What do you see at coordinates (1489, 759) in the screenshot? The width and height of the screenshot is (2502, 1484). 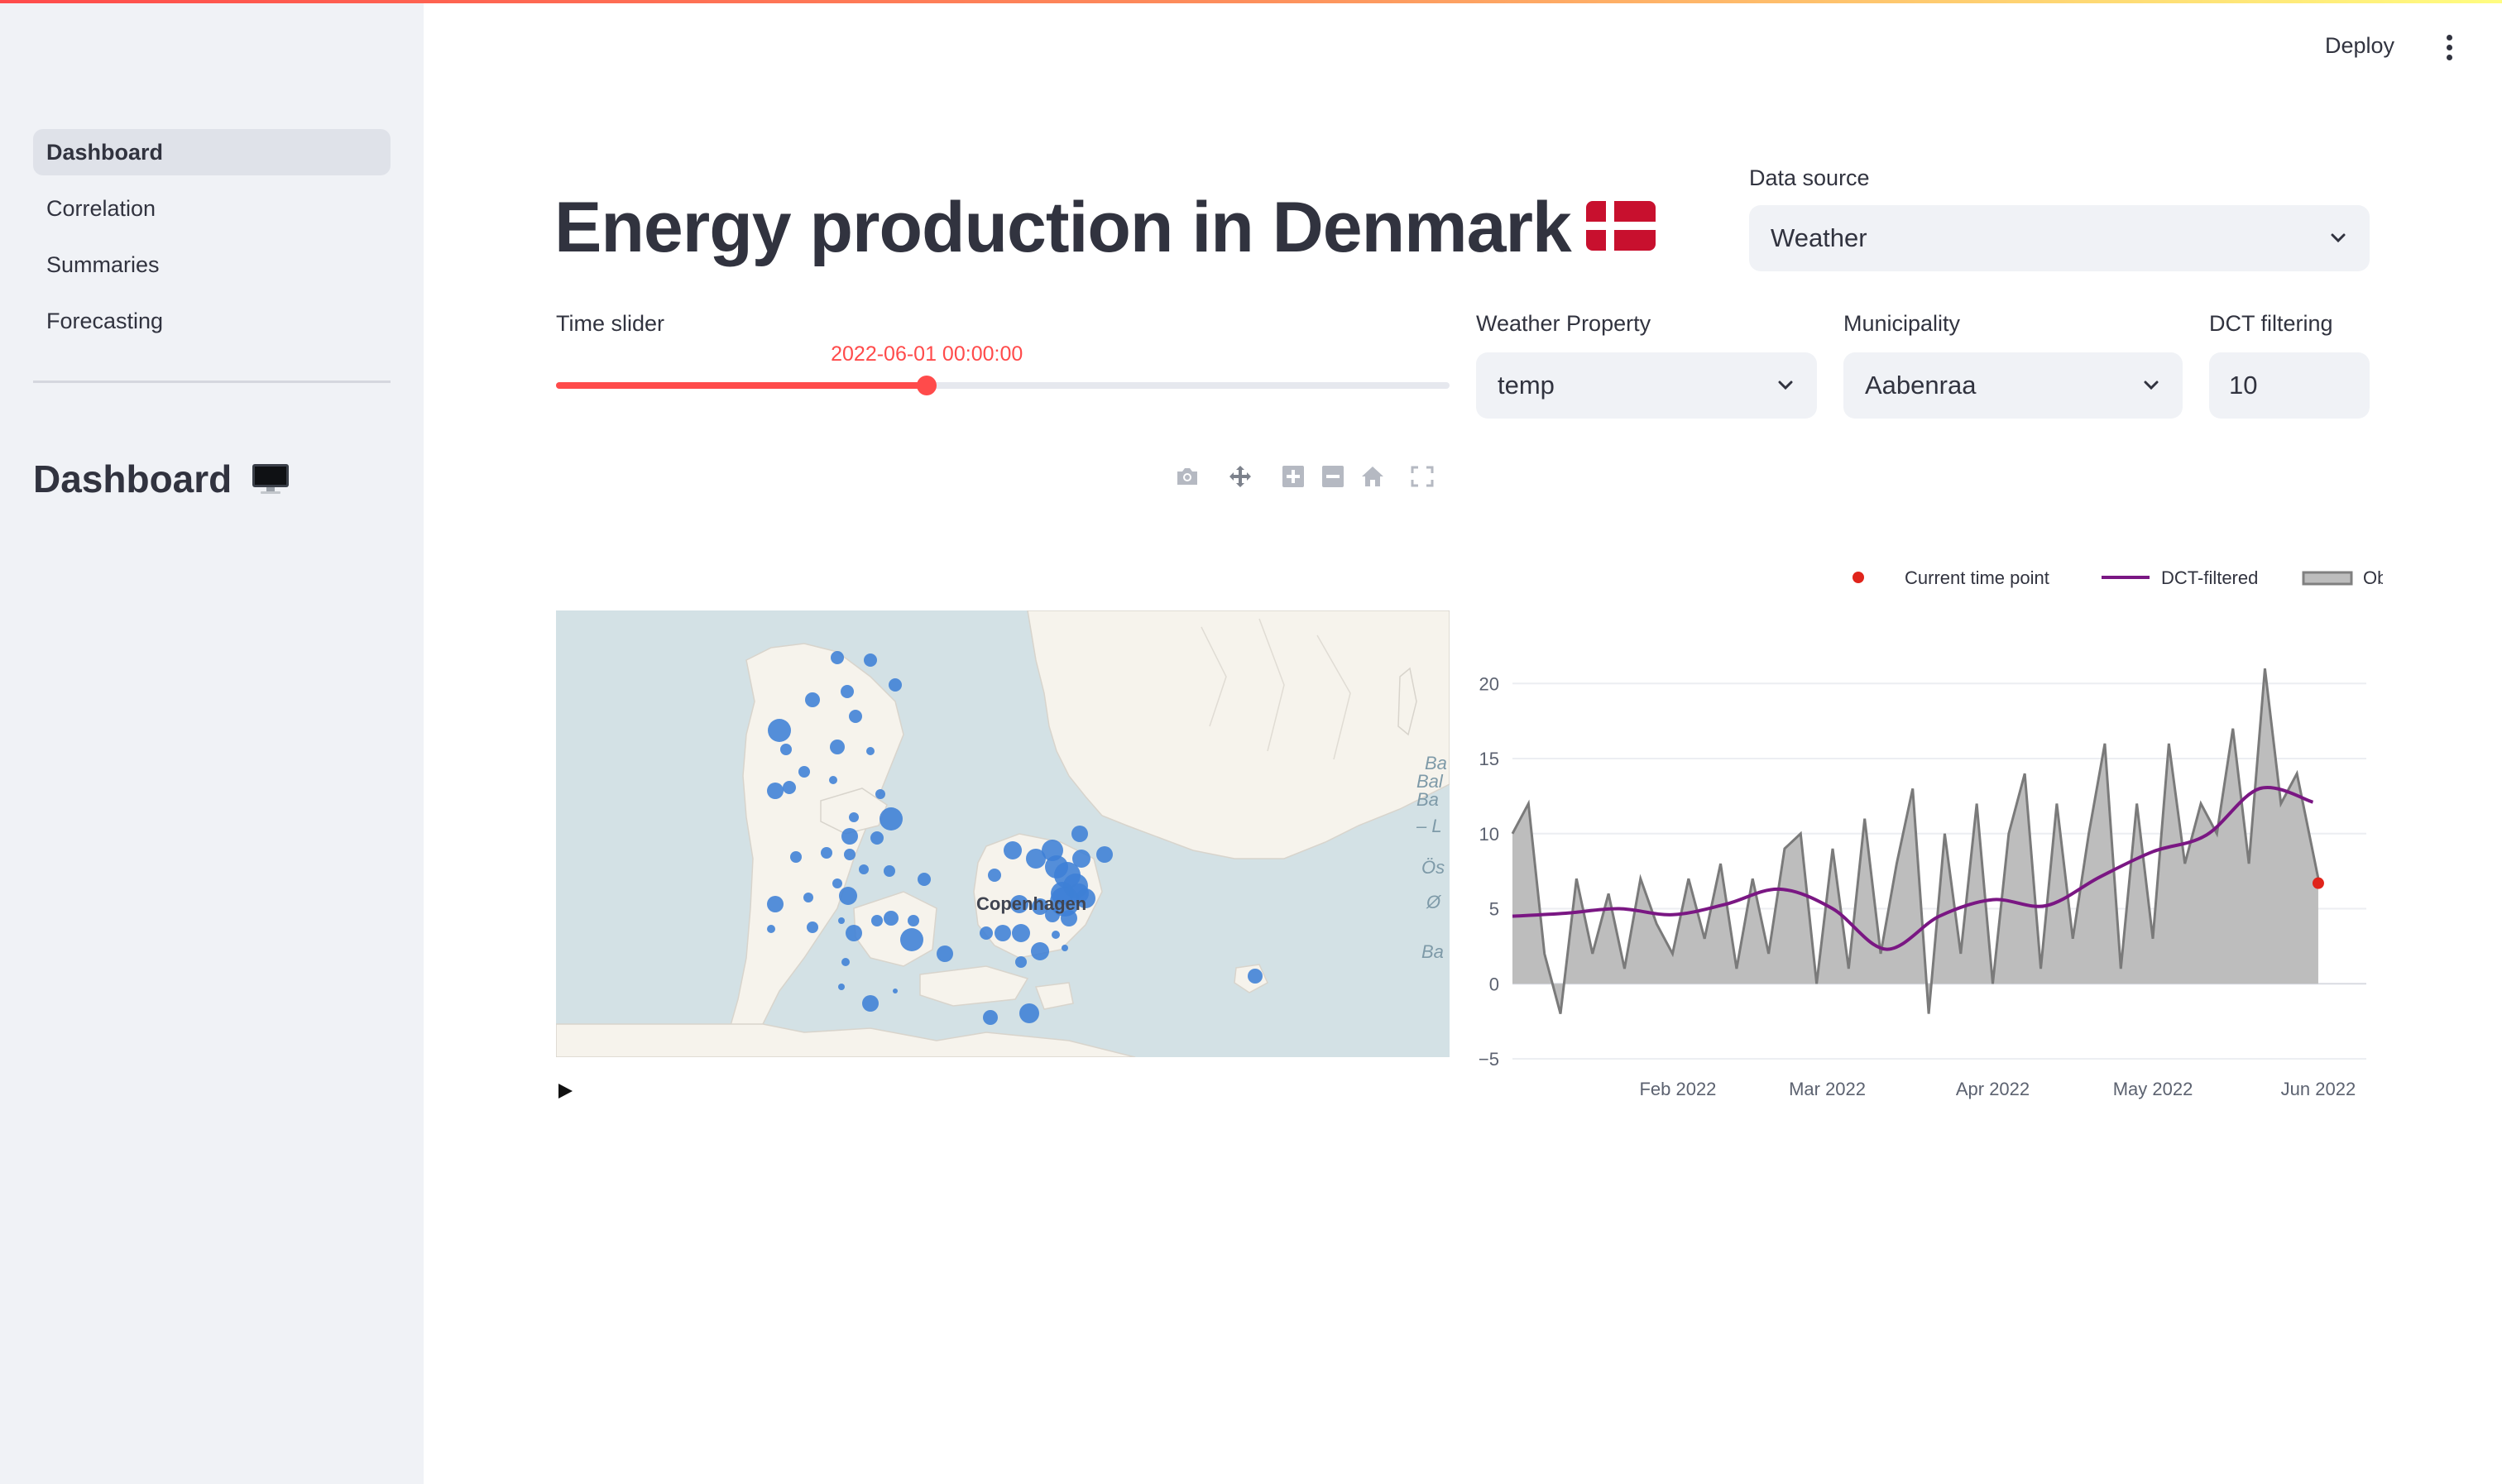 I see `y-tick-label: 15` at bounding box center [1489, 759].